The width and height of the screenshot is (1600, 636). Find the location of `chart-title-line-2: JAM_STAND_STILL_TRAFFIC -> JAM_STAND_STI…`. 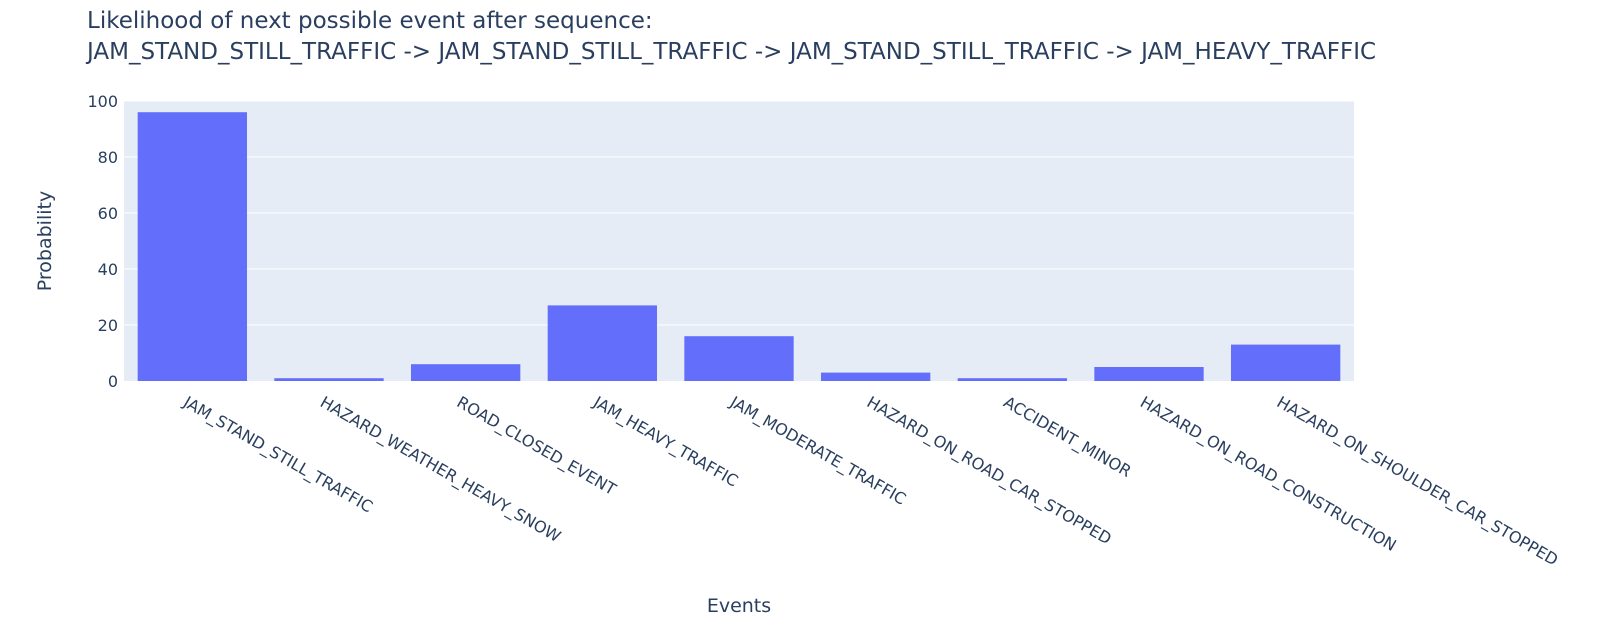

chart-title-line-2: JAM_STAND_STILL_TRAFFIC -> JAM_STAND_STI… is located at coordinates (732, 52).